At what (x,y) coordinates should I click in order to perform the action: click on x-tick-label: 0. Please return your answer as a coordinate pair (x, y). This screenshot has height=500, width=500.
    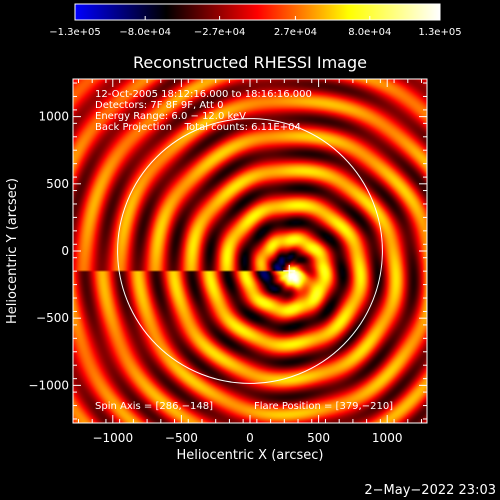
    Looking at the image, I should click on (250, 438).